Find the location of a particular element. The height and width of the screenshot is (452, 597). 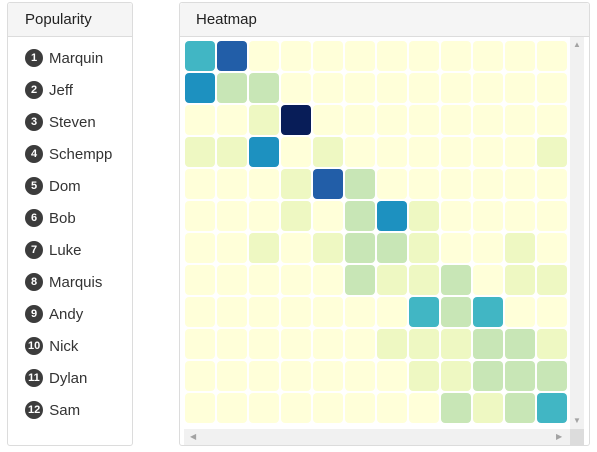

scroll-down-icon: ▼ is located at coordinates (577, 421).